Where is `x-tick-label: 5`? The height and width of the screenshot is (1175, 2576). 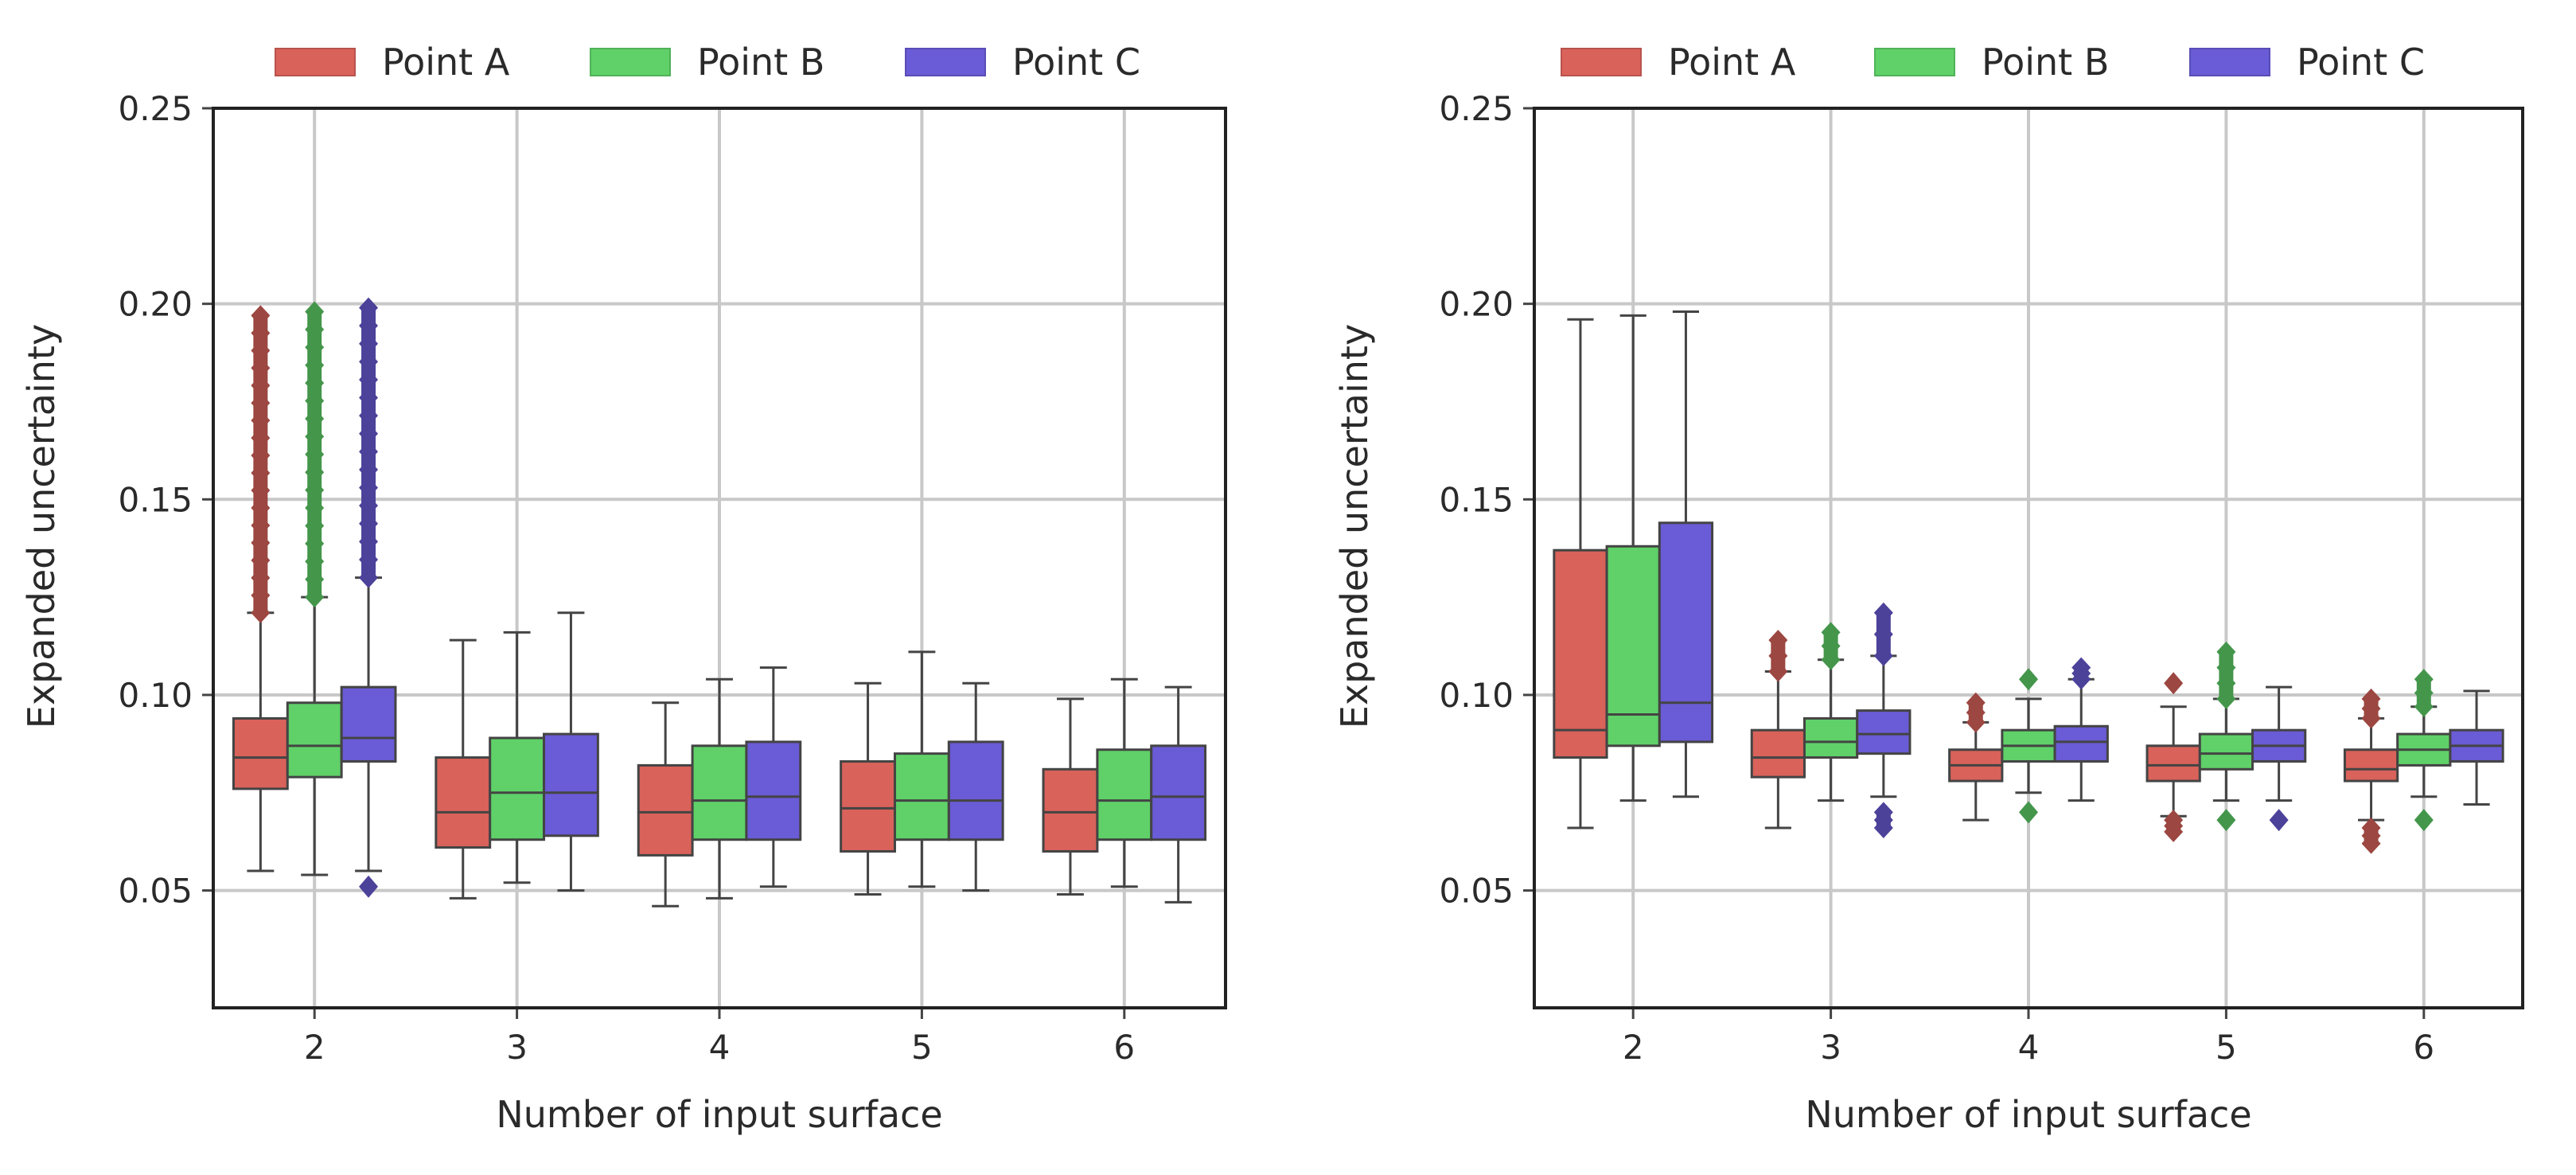
x-tick-label: 5 is located at coordinates (922, 1047).